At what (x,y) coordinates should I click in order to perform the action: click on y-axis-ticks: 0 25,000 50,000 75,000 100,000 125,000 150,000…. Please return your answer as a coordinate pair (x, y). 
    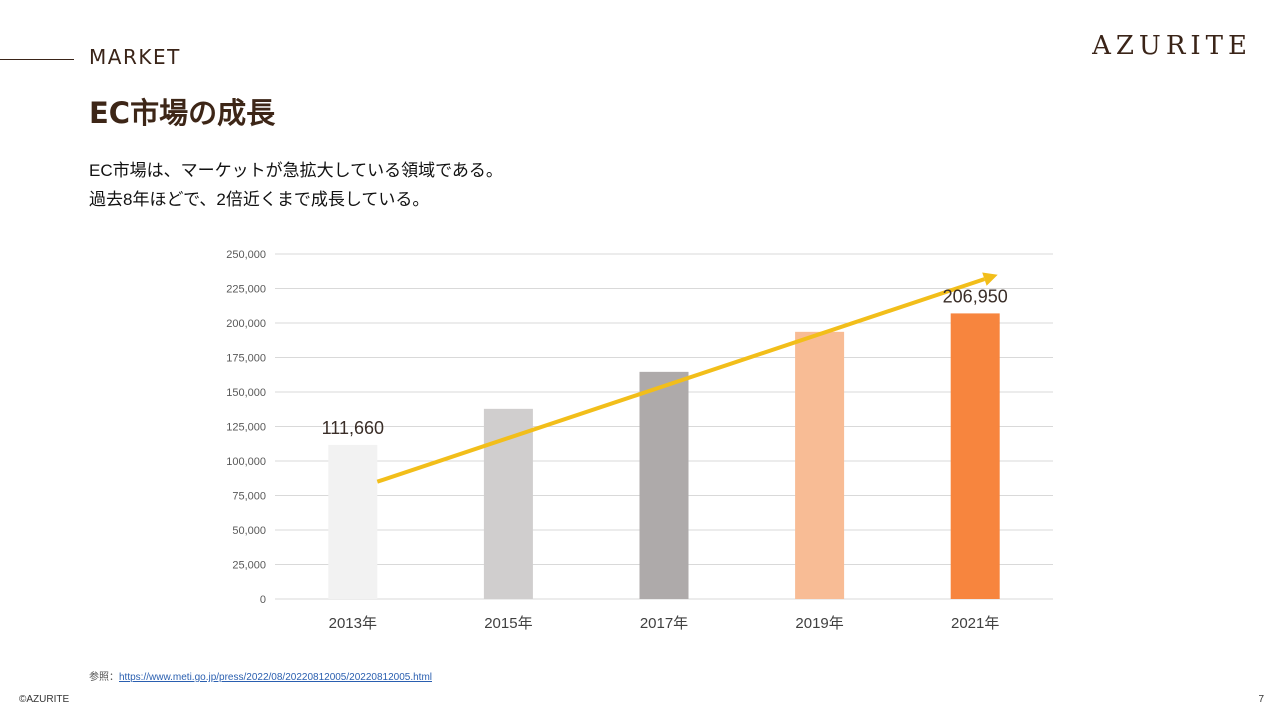
    Looking at the image, I should click on (246, 427).